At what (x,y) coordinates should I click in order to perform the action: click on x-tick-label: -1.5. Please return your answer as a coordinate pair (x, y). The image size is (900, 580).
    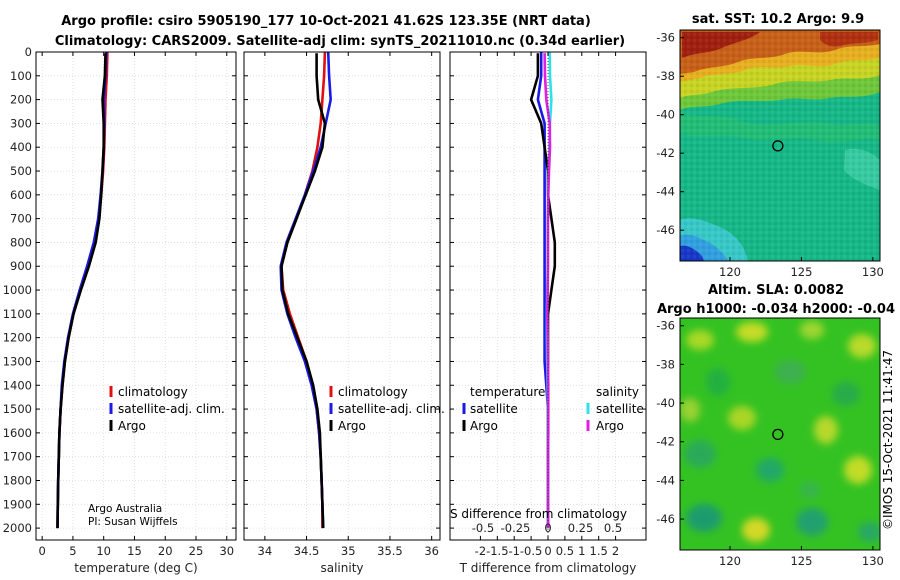
    Looking at the image, I should click on (497, 551).